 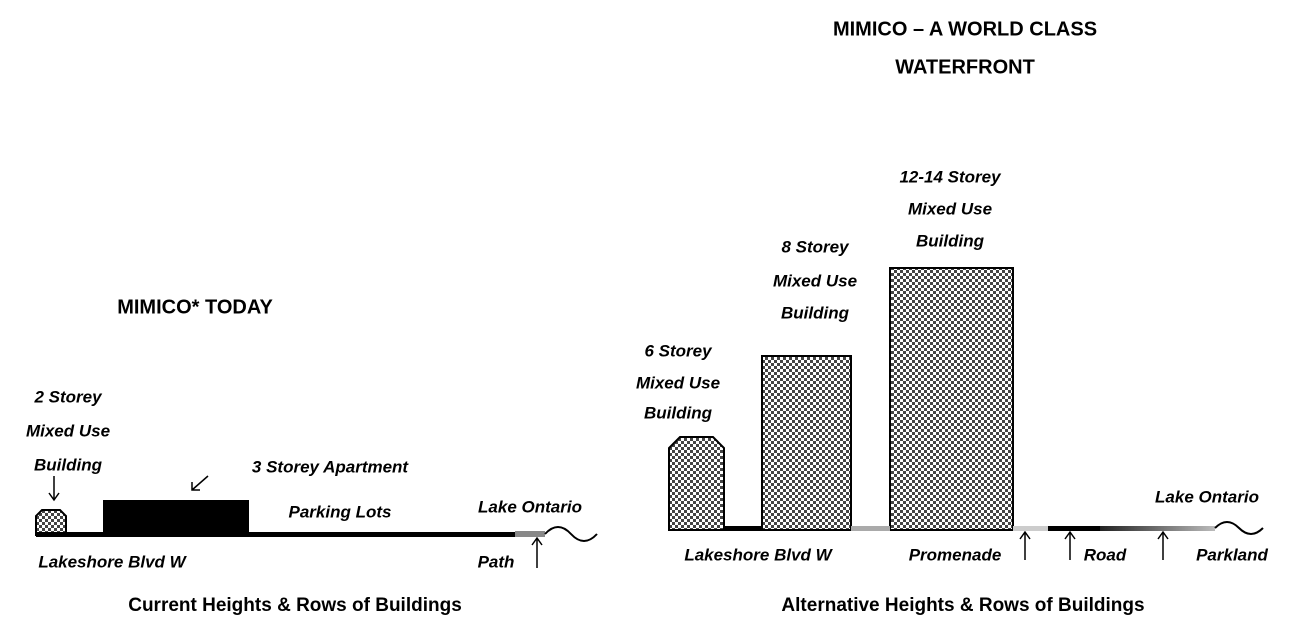 I want to click on apartment-label: 3 Storey Apartment, so click(x=331, y=466).